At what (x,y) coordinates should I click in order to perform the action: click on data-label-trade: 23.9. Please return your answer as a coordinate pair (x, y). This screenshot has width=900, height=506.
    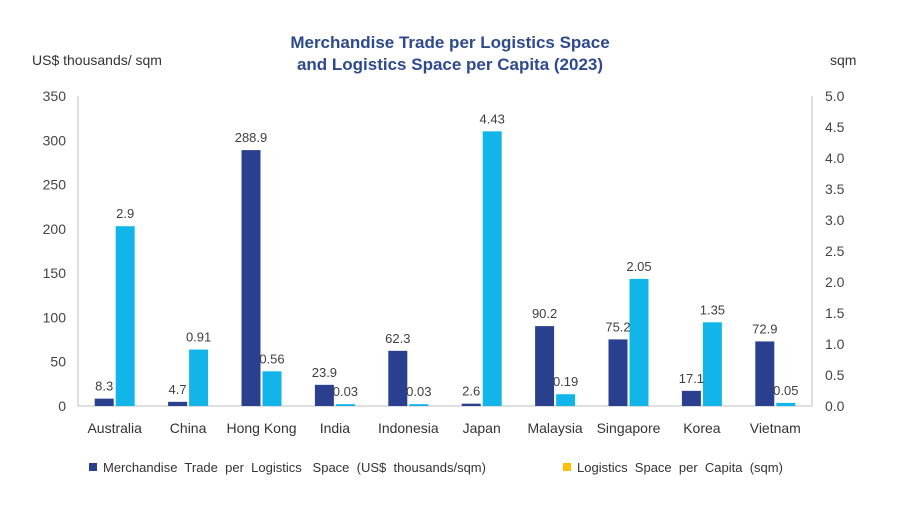
    Looking at the image, I should click on (324, 372).